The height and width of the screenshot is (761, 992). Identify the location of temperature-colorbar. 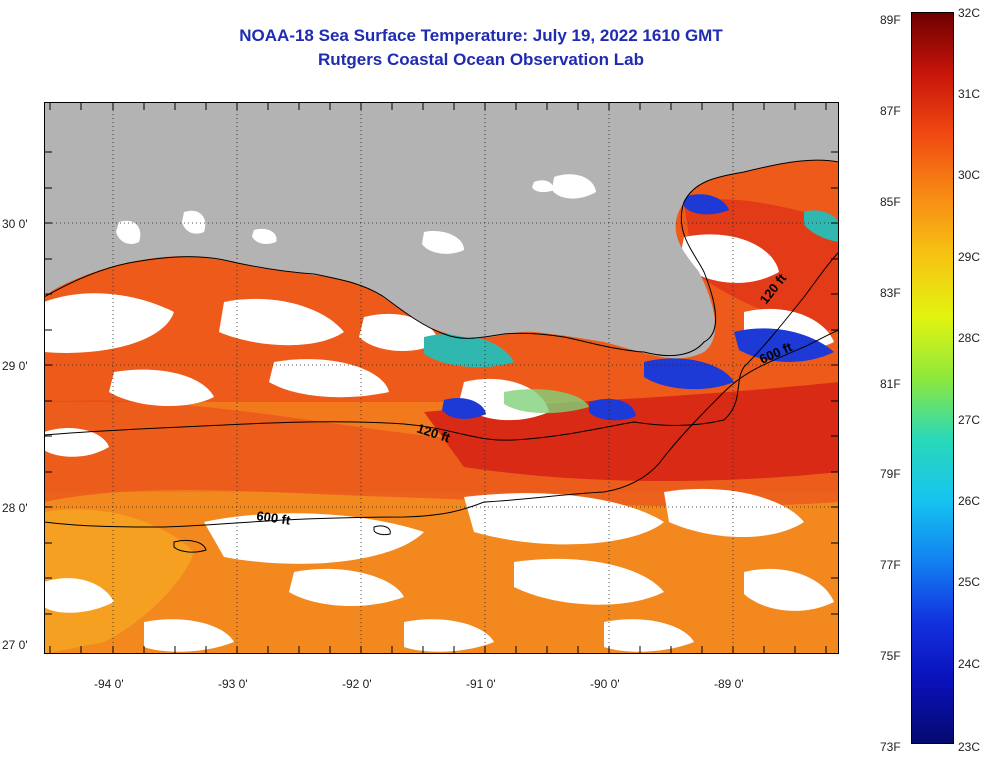
(932, 378).